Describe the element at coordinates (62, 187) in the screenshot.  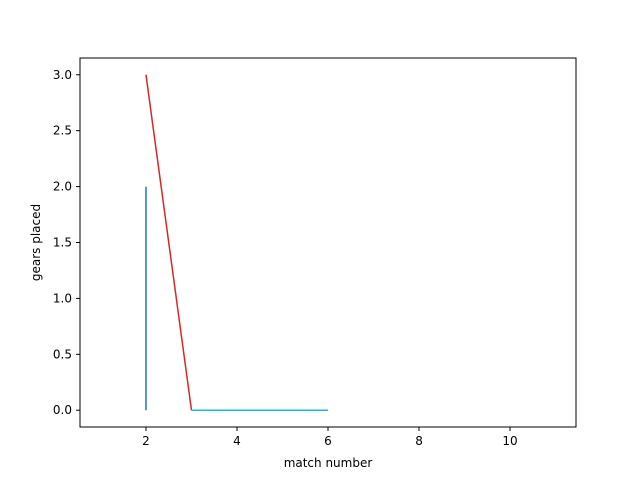
I see `y-tick-label: 2.0` at that location.